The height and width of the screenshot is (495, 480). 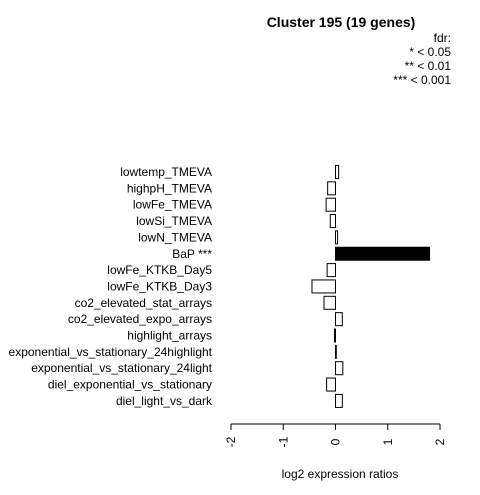 What do you see at coordinates (130, 385) in the screenshot?
I see `category-label-14: diel_exponential_vs_stationary` at bounding box center [130, 385].